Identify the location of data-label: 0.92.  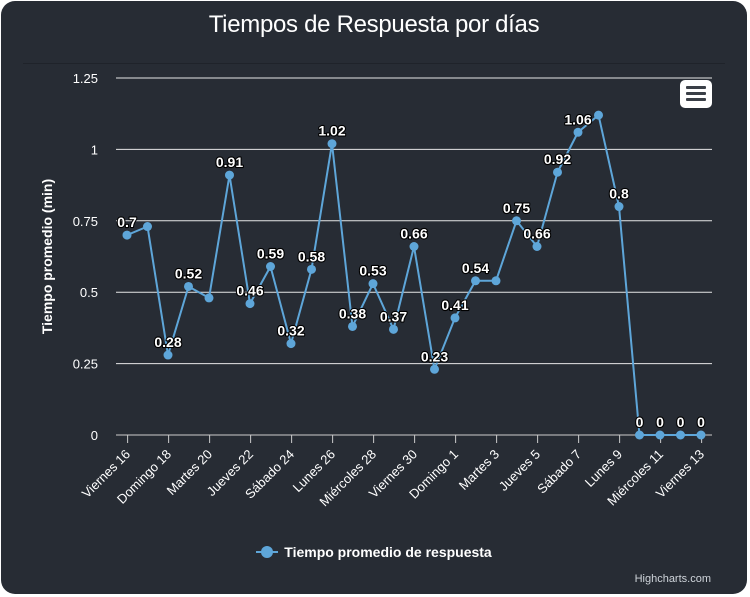
(557, 159).